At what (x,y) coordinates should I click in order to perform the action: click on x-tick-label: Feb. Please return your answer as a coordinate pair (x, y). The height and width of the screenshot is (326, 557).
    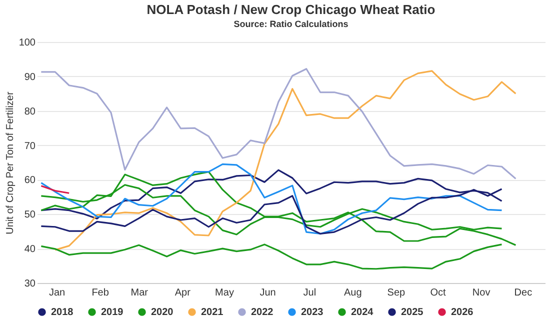
    Looking at the image, I should click on (101, 293).